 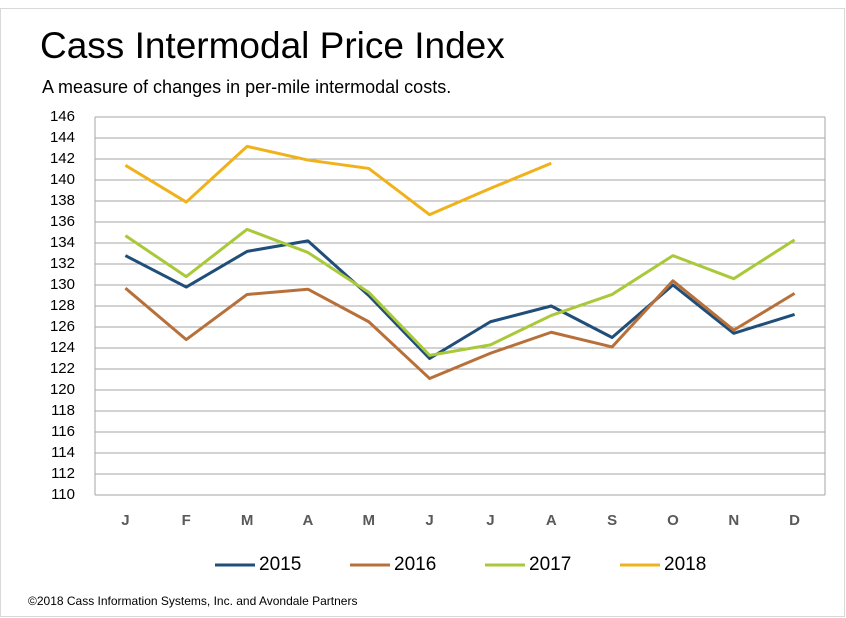 What do you see at coordinates (62, 326) in the screenshot?
I see `y-tick-label: 126` at bounding box center [62, 326].